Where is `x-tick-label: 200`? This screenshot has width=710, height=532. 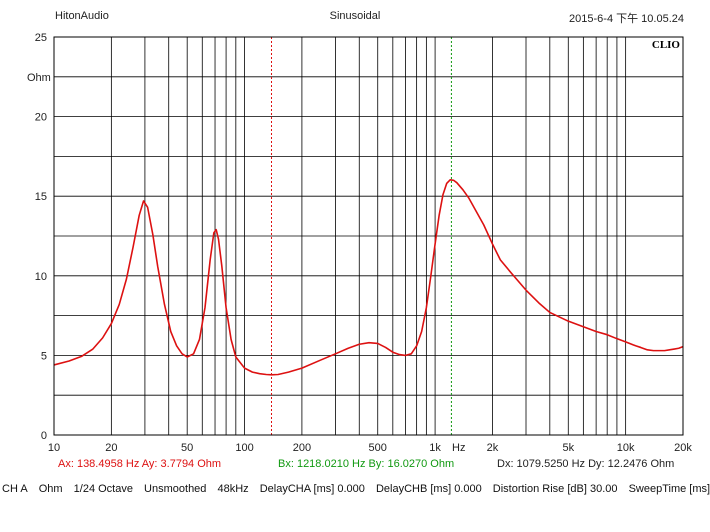
x-tick-label: 200 is located at coordinates (302, 448).